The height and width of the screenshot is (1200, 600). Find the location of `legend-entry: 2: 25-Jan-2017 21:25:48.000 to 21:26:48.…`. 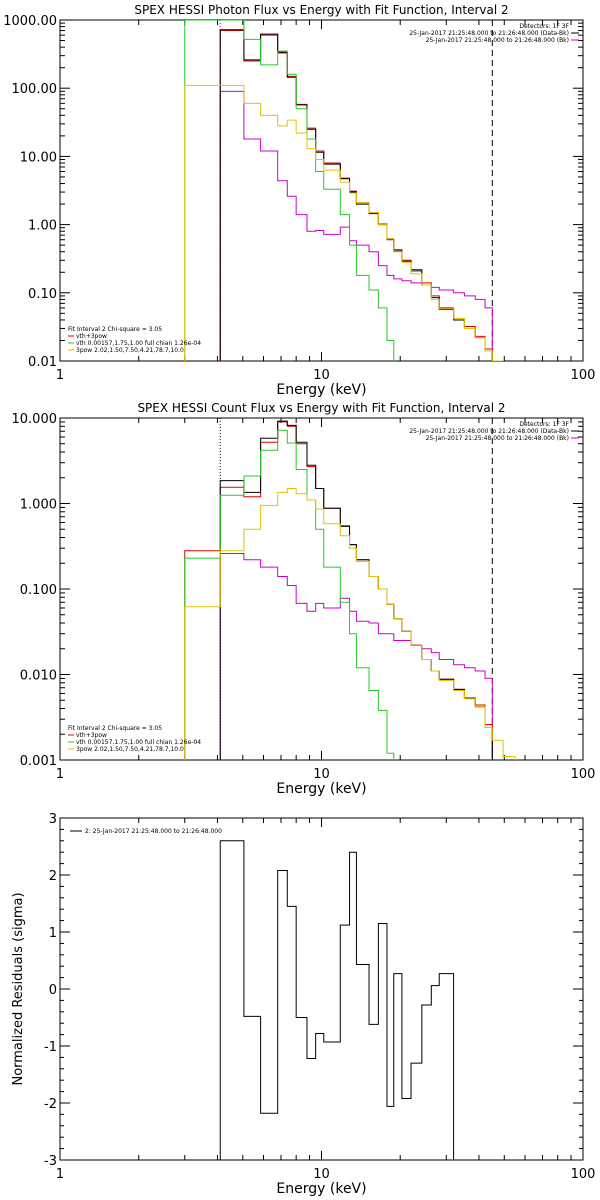

legend-entry: 2: 25-Jan-2017 21:25:48.000 to 21:26:48.… is located at coordinates (153, 831).